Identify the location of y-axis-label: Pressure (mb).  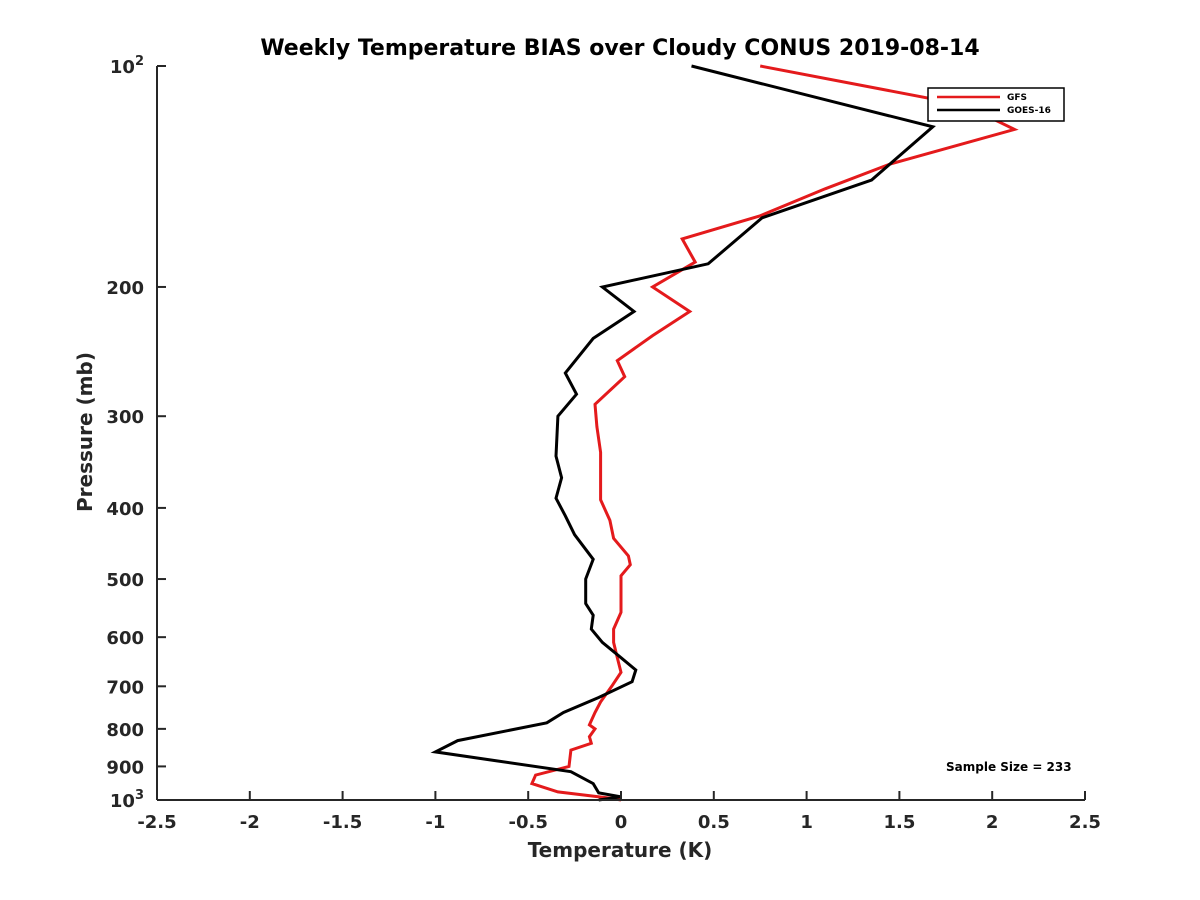
(85, 432).